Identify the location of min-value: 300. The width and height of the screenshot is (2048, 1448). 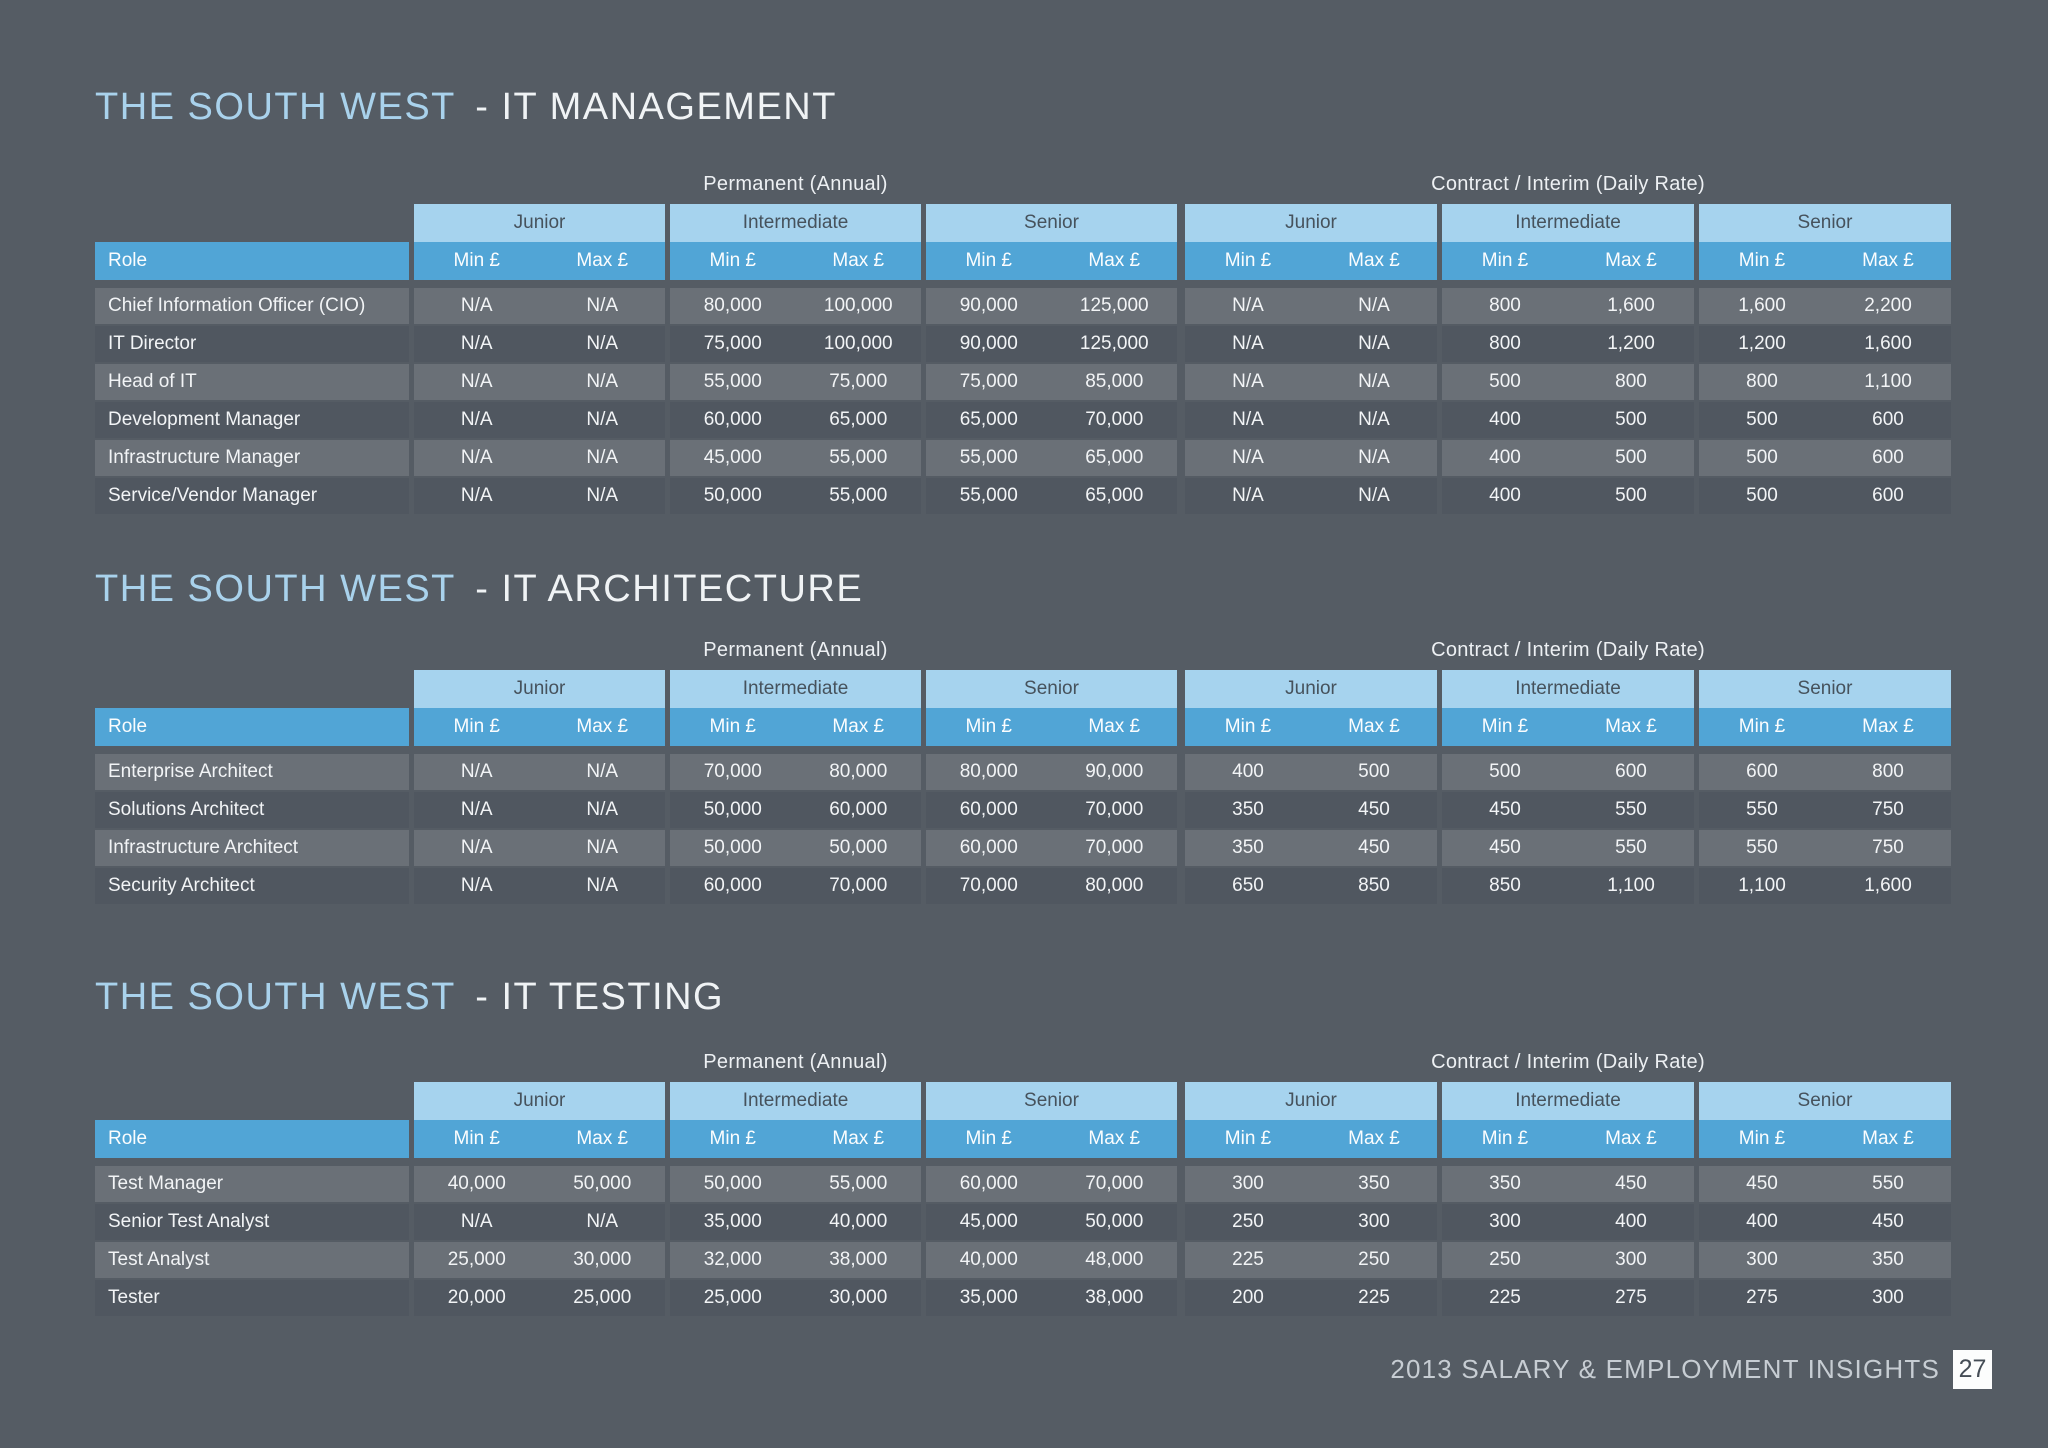
(1248, 1183).